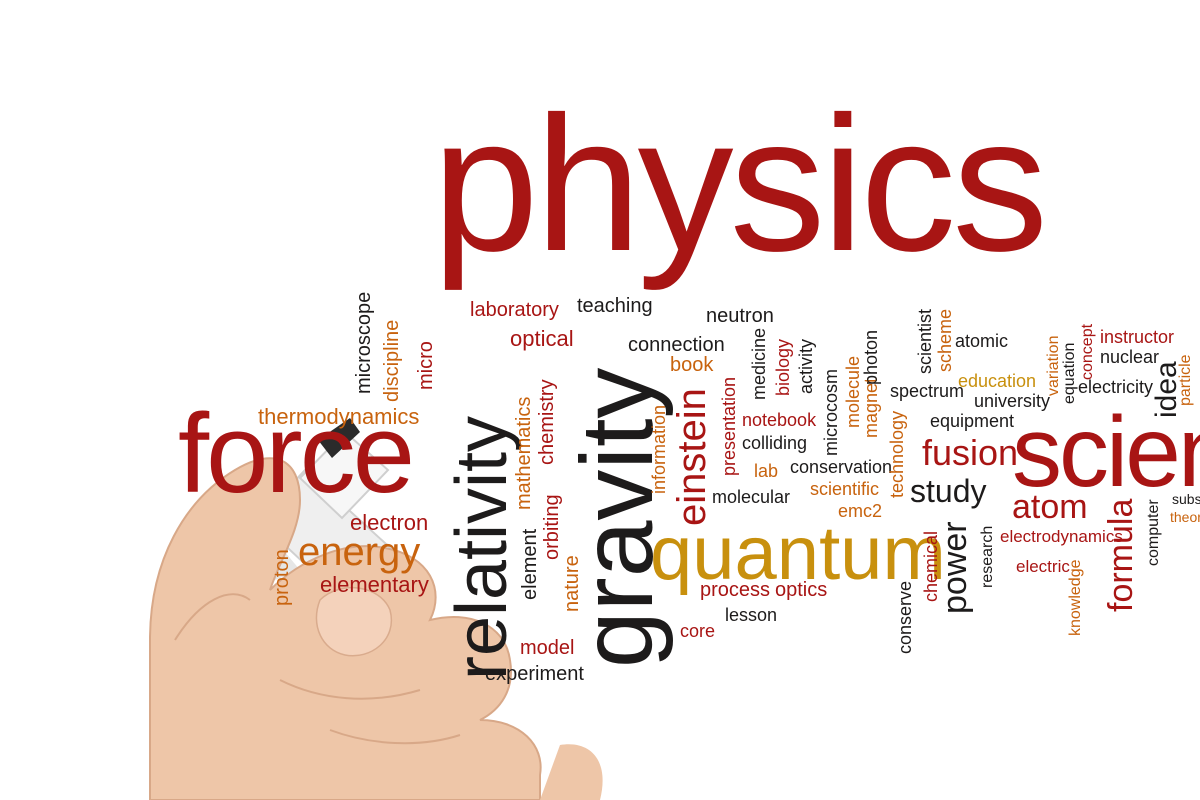  Describe the element at coordinates (1075, 598) in the screenshot. I see `word-knowledge: knowledge` at that location.